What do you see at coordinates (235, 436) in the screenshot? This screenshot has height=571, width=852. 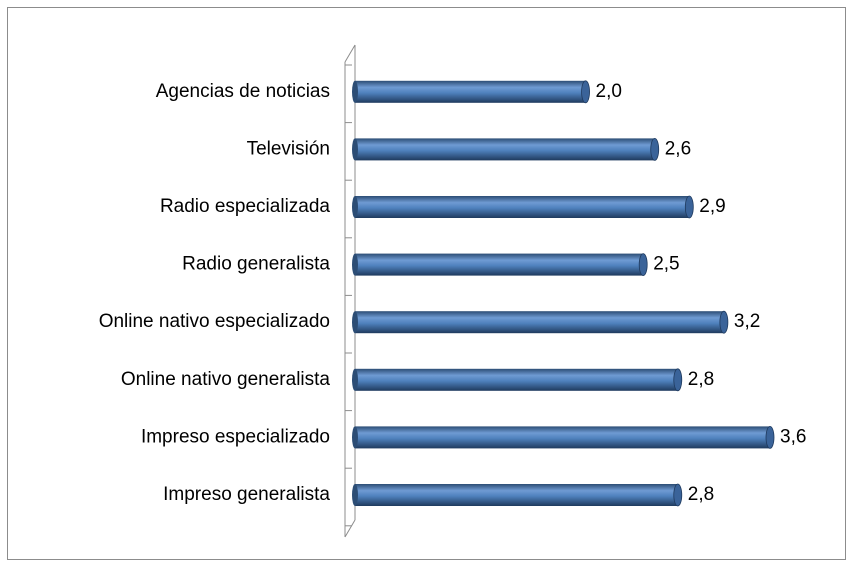 I see `y-tick-label: Impreso especializado` at bounding box center [235, 436].